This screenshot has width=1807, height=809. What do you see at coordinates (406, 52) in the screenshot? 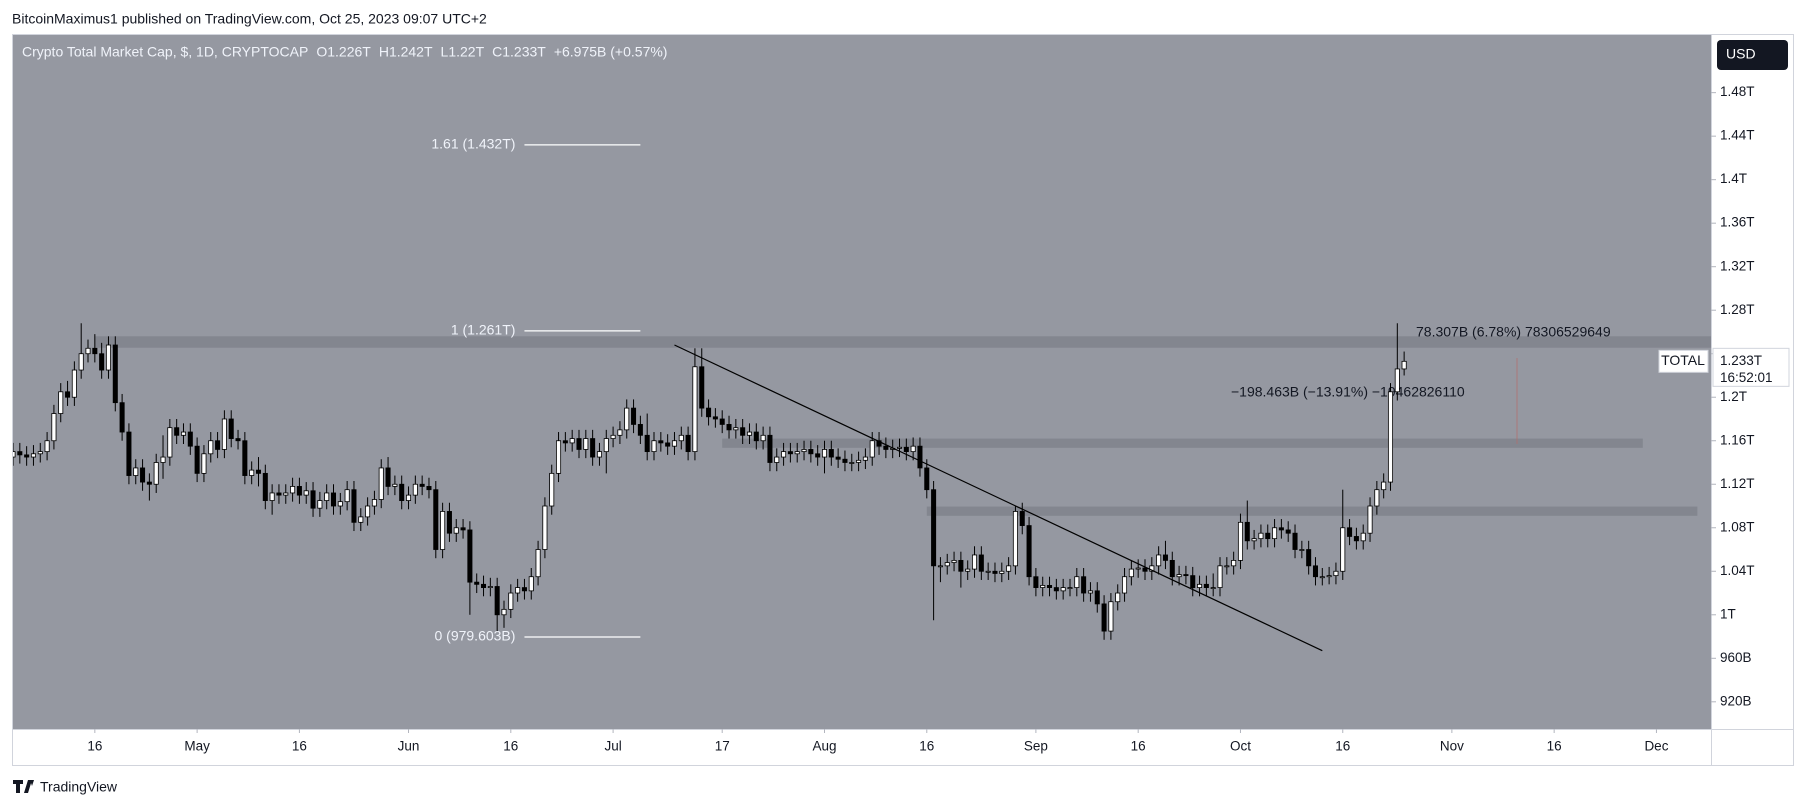
I see `legend-value: H1.242T` at bounding box center [406, 52].